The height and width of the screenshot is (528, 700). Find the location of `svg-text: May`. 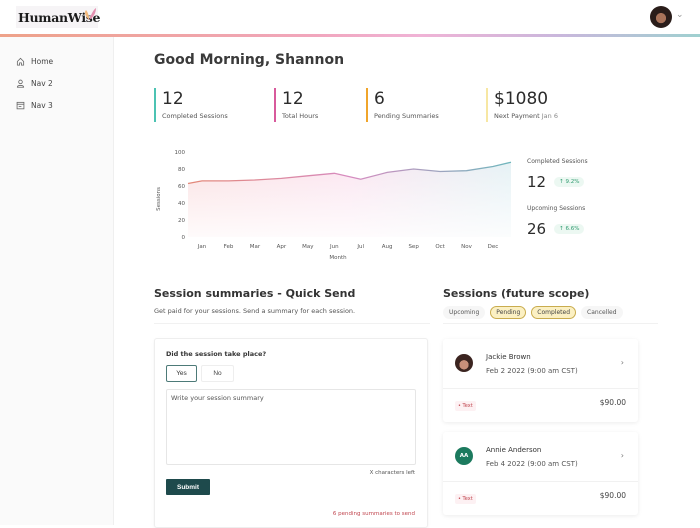

svg-text: May is located at coordinates (308, 247).